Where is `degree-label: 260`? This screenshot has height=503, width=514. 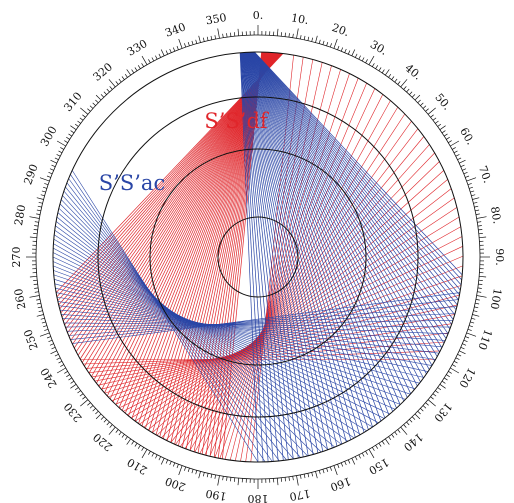 degree-label: 260 is located at coordinates (20, 298).